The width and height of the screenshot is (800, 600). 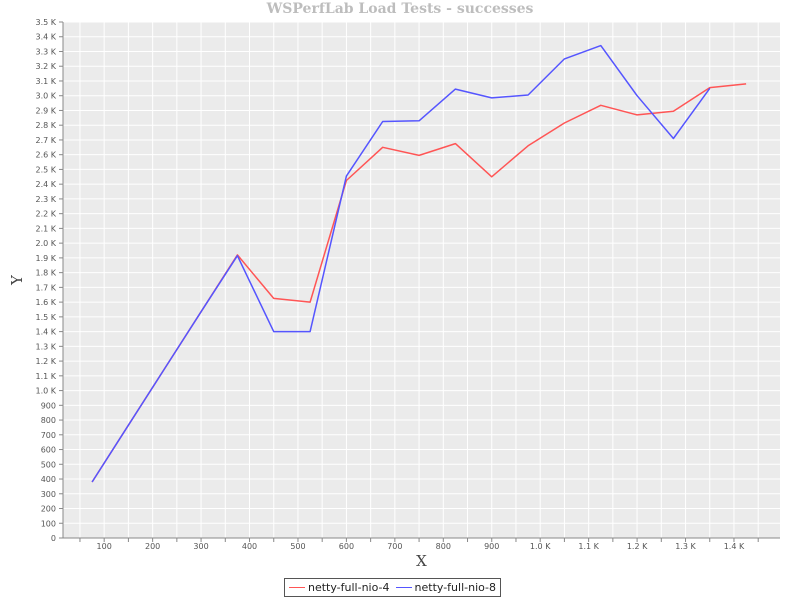 What do you see at coordinates (45, 169) in the screenshot?
I see `y-tick-label: 2.5 K` at bounding box center [45, 169].